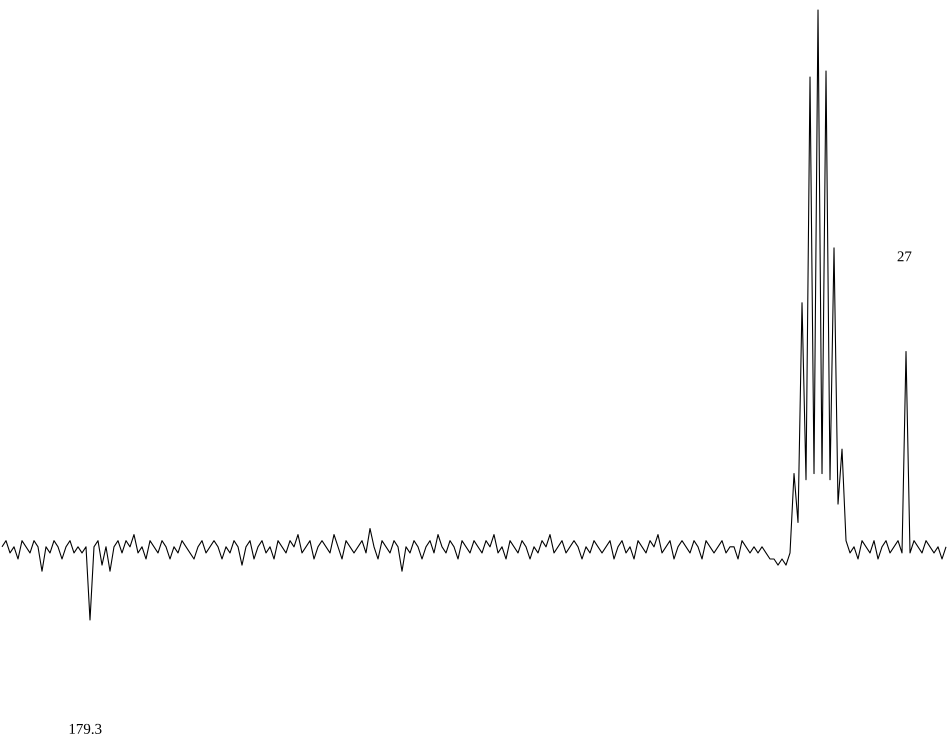 The width and height of the screenshot is (947, 754). What do you see at coordinates (905, 256) in the screenshot?
I see `annotation: 27` at bounding box center [905, 256].